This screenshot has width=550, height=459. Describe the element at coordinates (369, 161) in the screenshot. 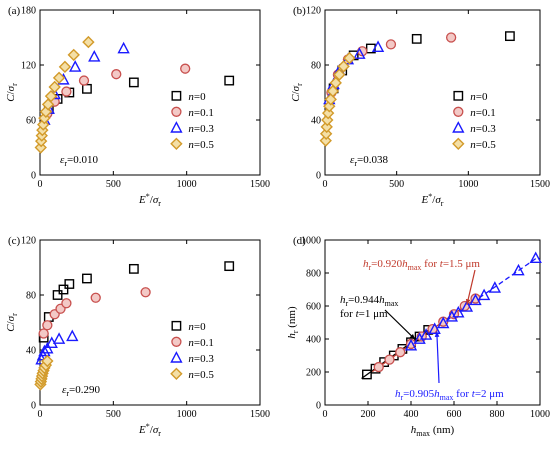

I see `strain-annotation: εr=0.038` at that location.